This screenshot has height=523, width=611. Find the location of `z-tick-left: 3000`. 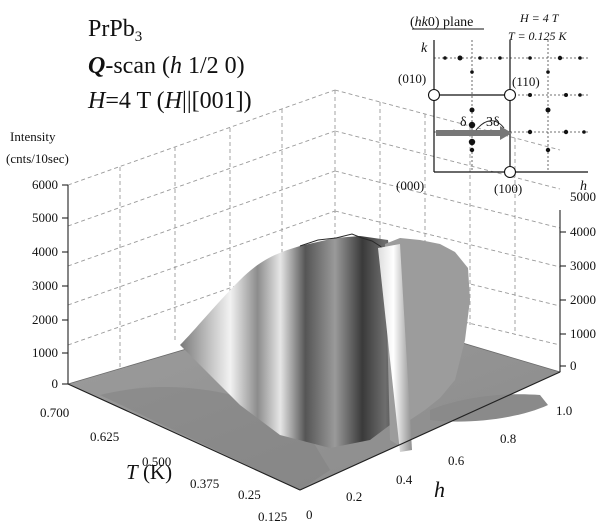

z-tick-left: 3000 is located at coordinates (45, 285).